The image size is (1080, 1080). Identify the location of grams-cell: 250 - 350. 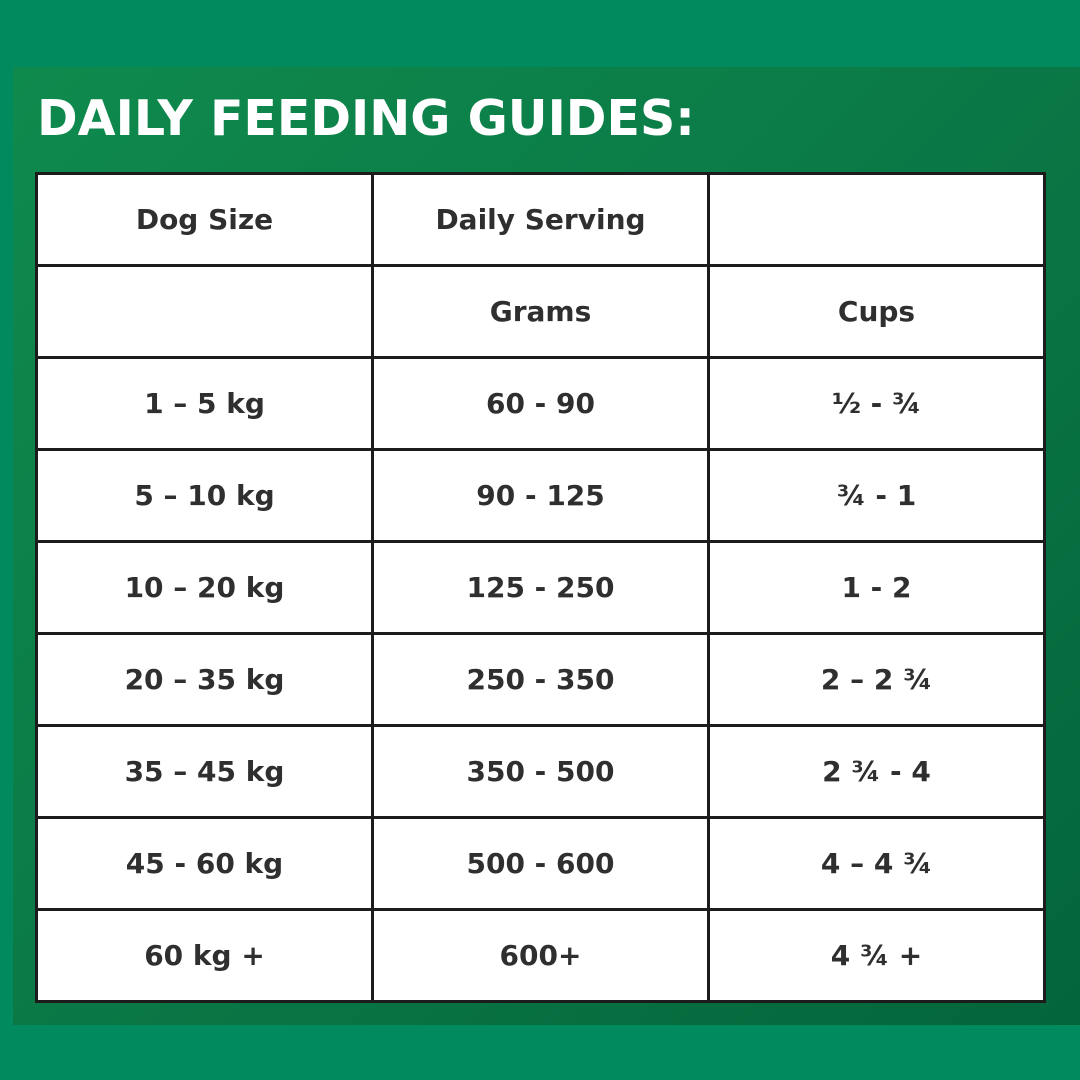
(540, 679).